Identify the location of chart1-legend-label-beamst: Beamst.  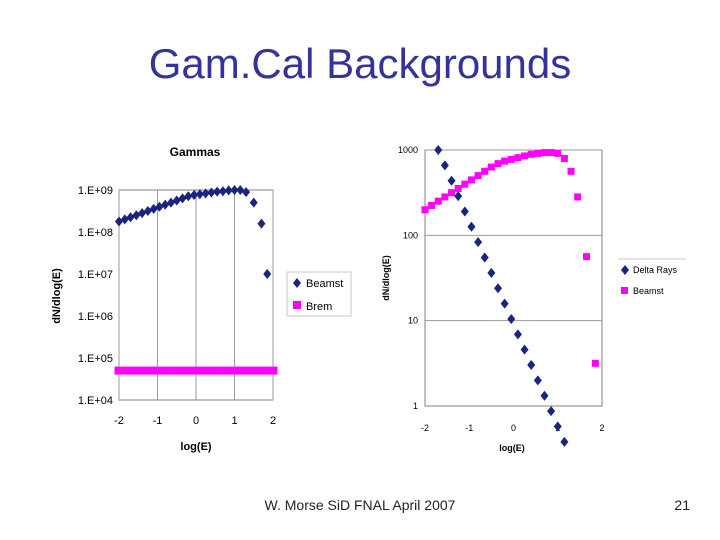
(324, 284).